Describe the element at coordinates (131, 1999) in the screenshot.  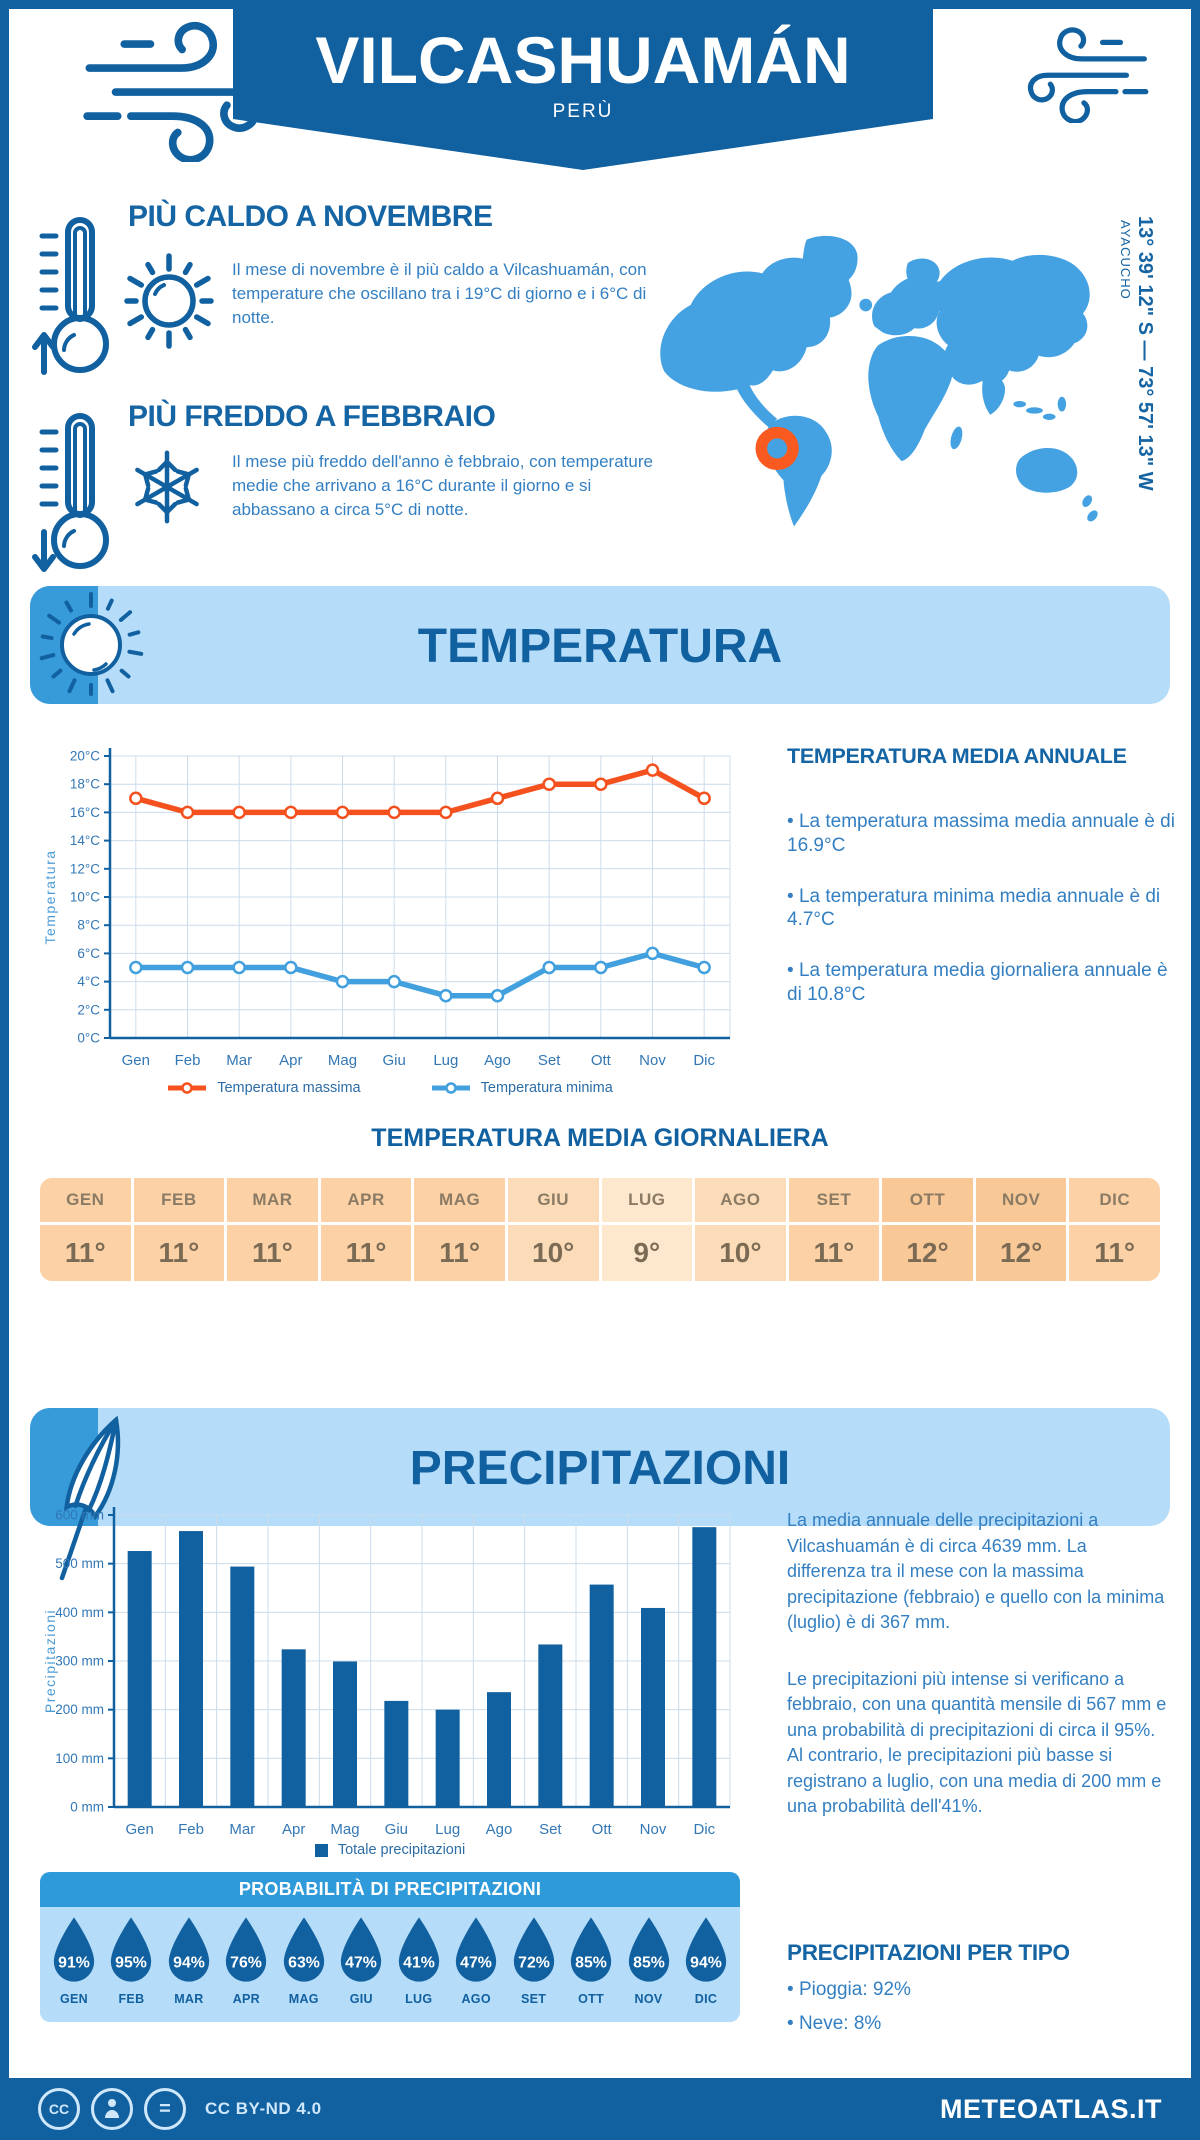
I see `drop-month-label: FEB` at that location.